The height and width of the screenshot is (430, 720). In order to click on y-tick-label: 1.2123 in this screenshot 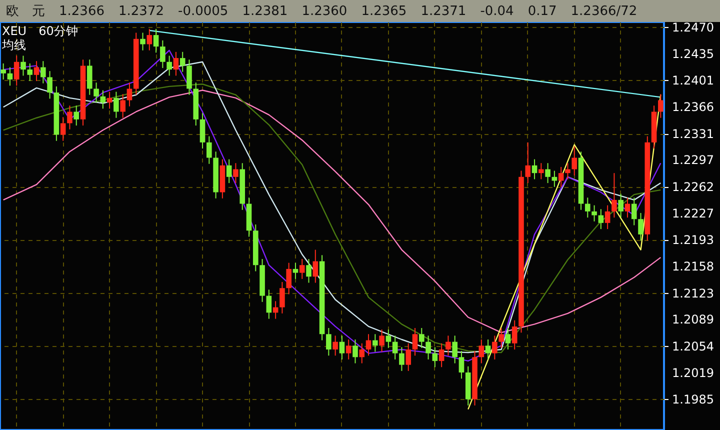, I will do `click(693, 293)`.